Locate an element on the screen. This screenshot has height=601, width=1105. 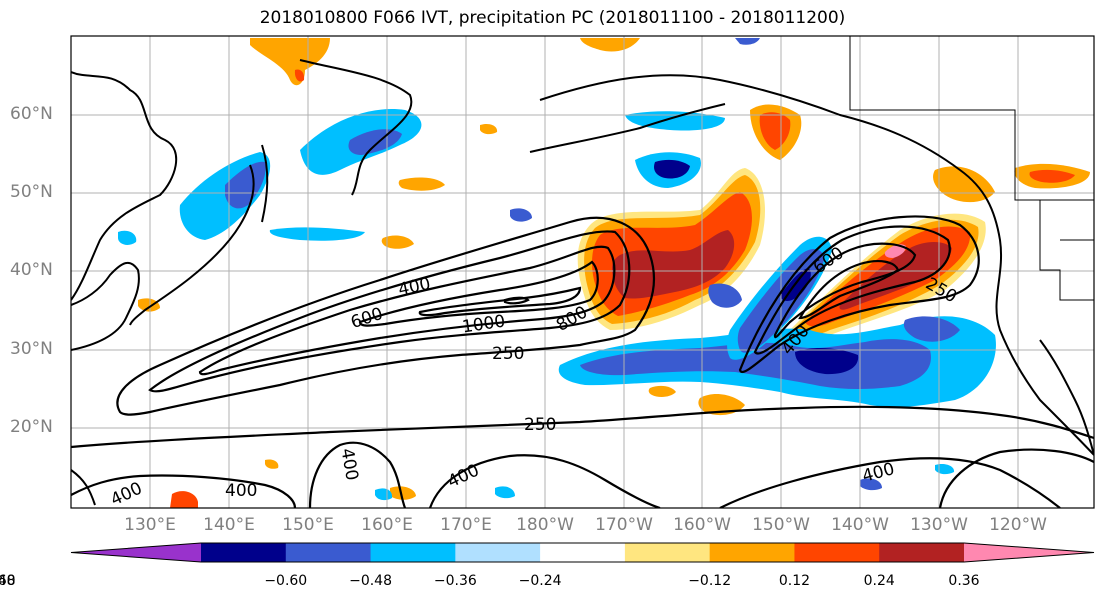
colorbar-tick-label: 0.36 is located at coordinates (964, 581).